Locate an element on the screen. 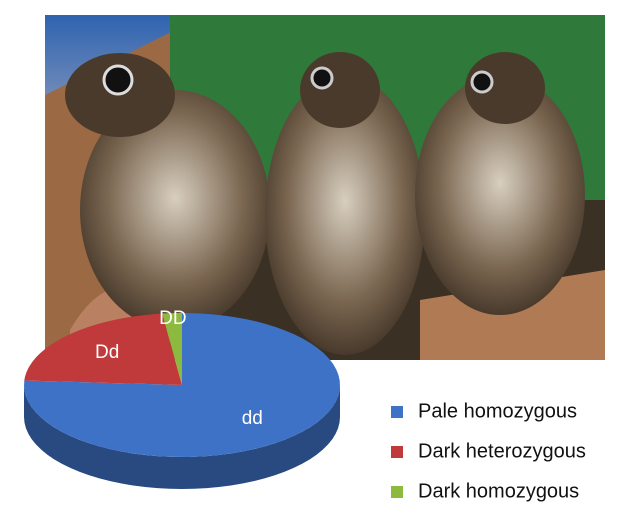  slice-label: dd is located at coordinates (252, 418).